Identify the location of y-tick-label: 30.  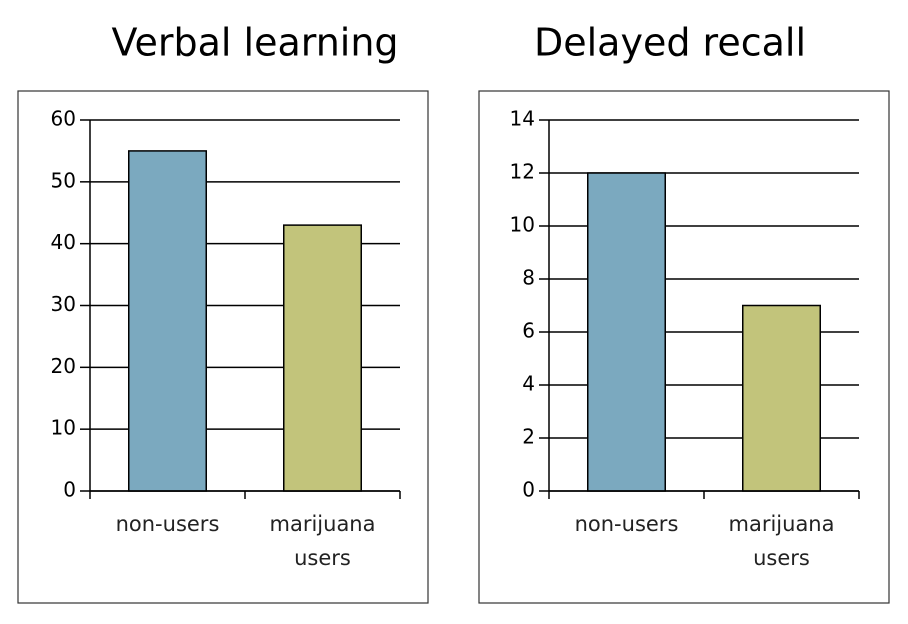
(63, 304).